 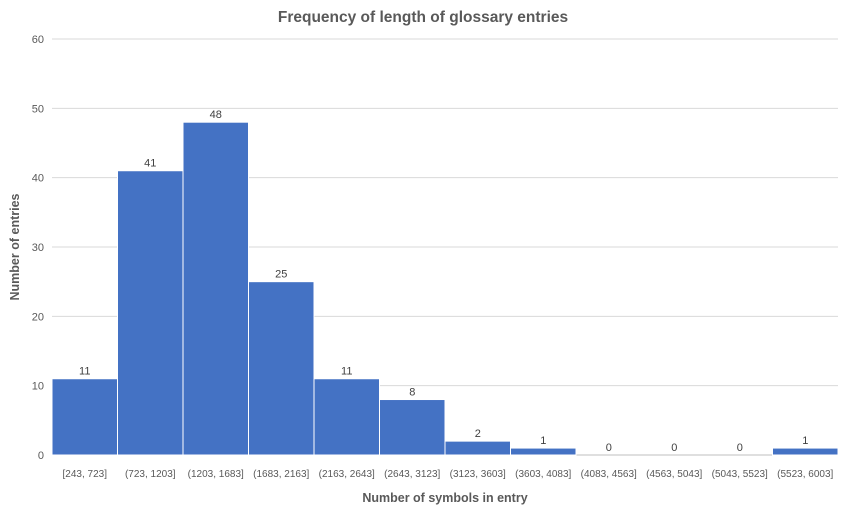 I want to click on y-tick-label: 40, so click(x=38, y=179).